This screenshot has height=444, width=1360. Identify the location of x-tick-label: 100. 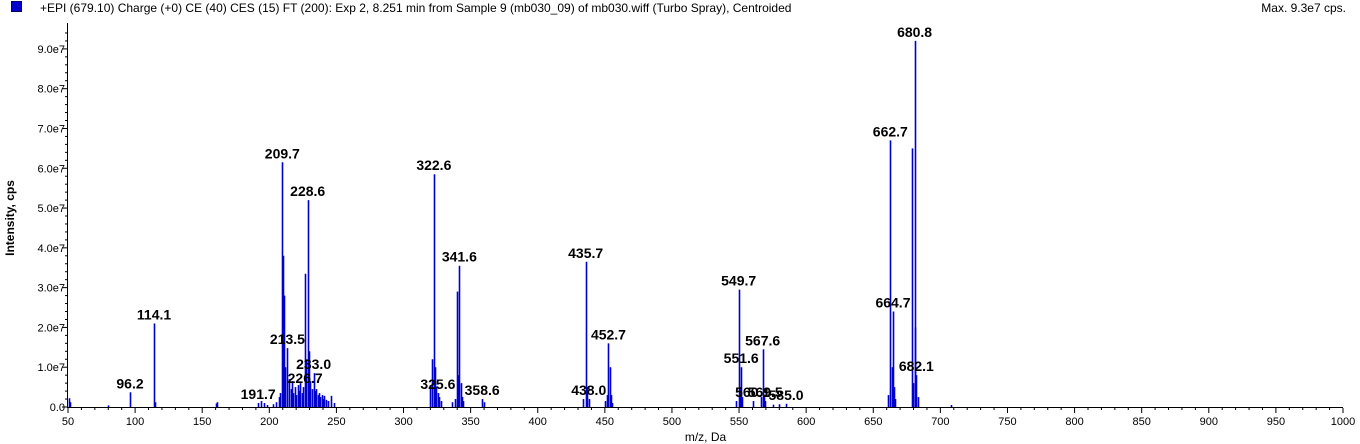
(135, 422).